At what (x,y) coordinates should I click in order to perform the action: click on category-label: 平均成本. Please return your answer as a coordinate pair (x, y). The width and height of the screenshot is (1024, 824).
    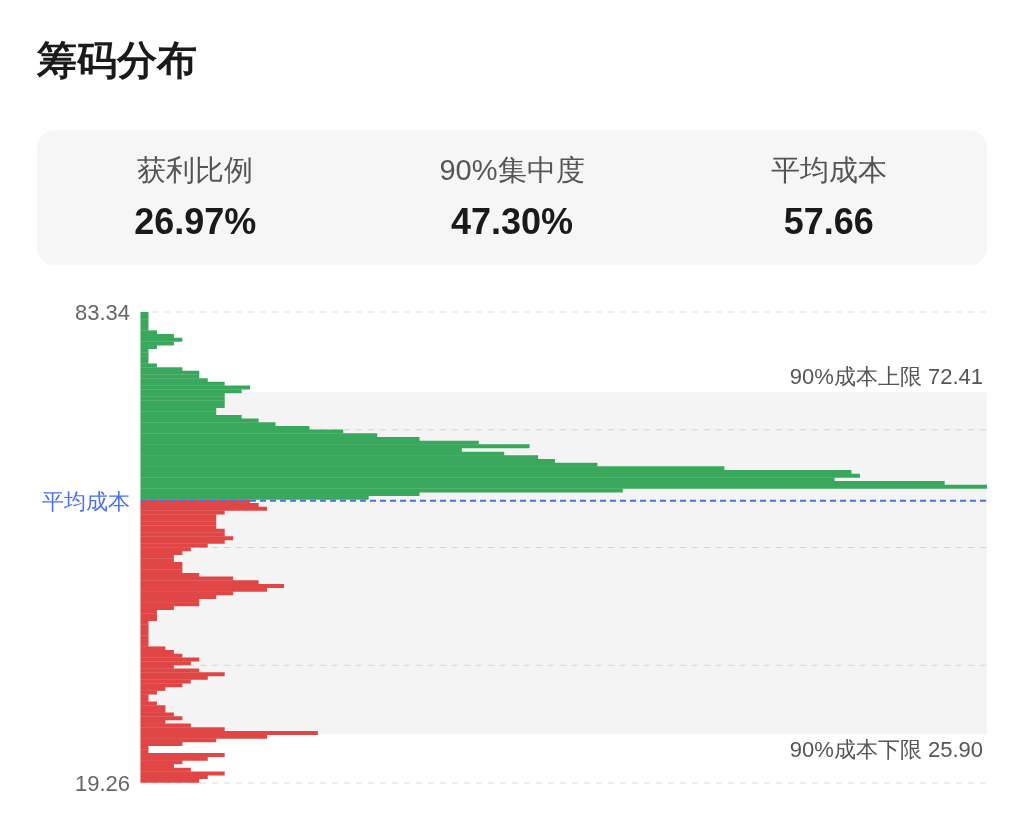
    Looking at the image, I should click on (828, 170).